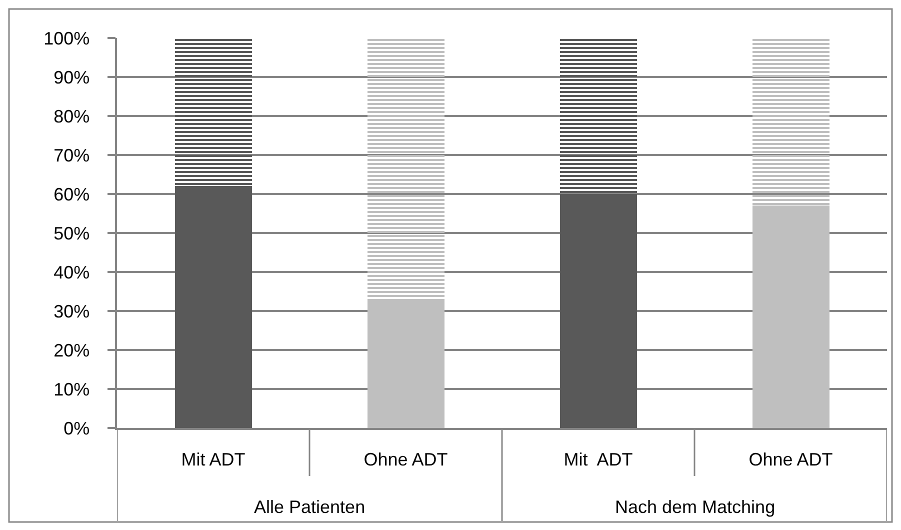  I want to click on y-tick-label: 70%, so click(72, 155).